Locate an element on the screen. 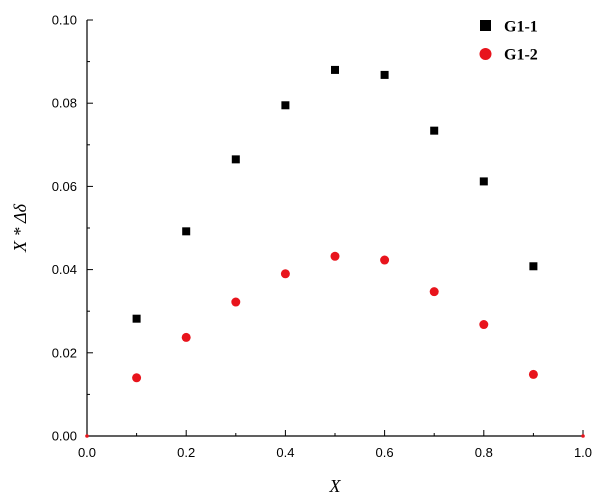  y-tick-label: 0.02 is located at coordinates (64, 352).